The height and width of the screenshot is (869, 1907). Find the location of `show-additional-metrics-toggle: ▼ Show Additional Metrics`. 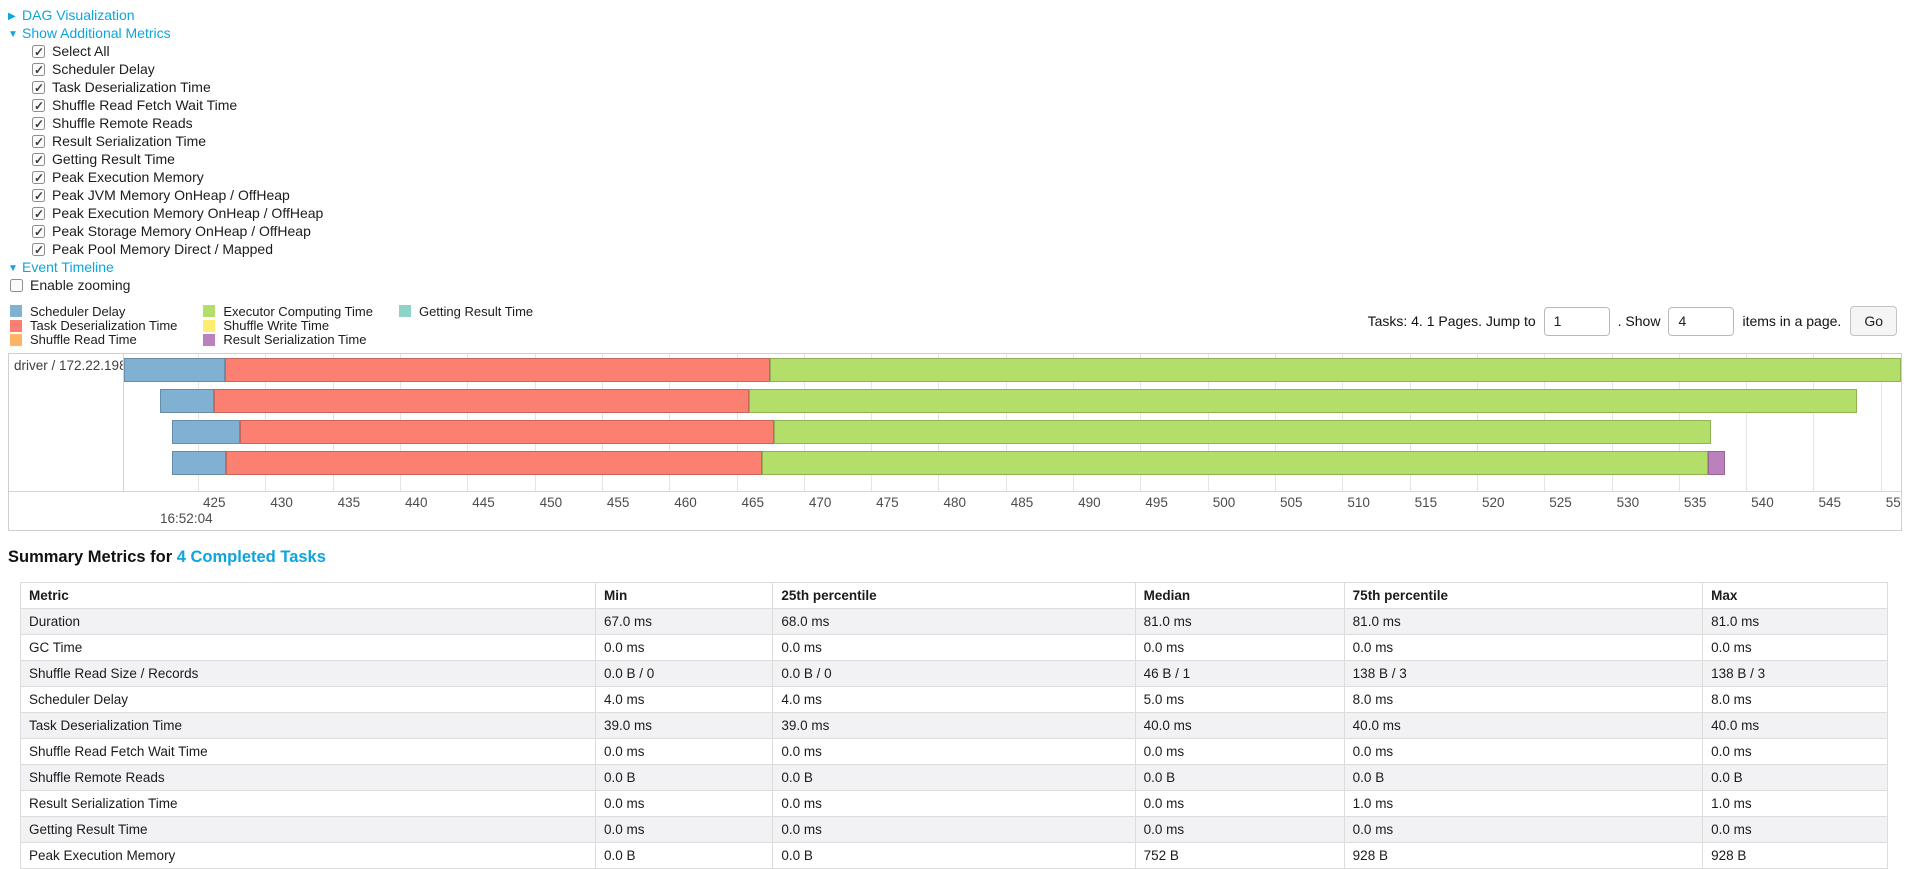

show-additional-metrics-toggle: ▼ Show Additional Metrics is located at coordinates (957, 33).